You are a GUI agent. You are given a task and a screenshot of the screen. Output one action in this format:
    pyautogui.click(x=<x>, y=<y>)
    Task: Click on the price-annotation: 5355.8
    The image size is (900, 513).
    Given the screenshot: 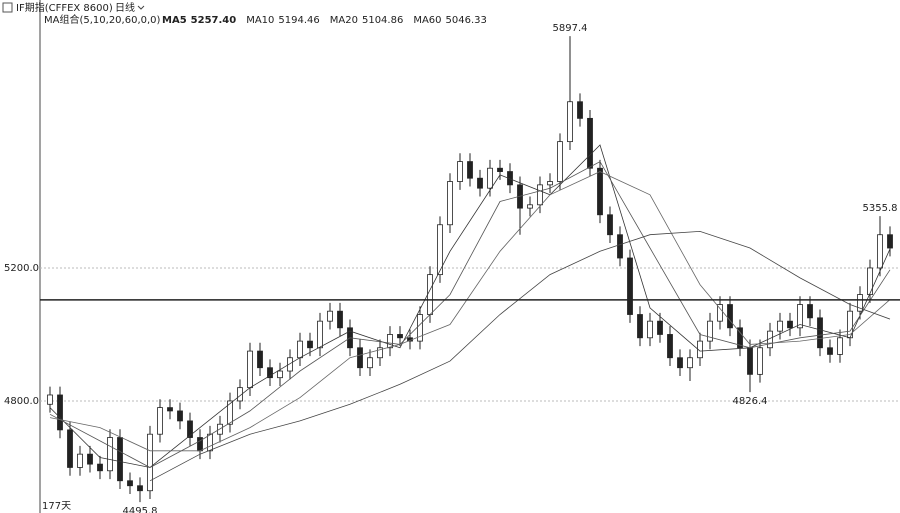 What is the action you would take?
    pyautogui.click(x=880, y=208)
    